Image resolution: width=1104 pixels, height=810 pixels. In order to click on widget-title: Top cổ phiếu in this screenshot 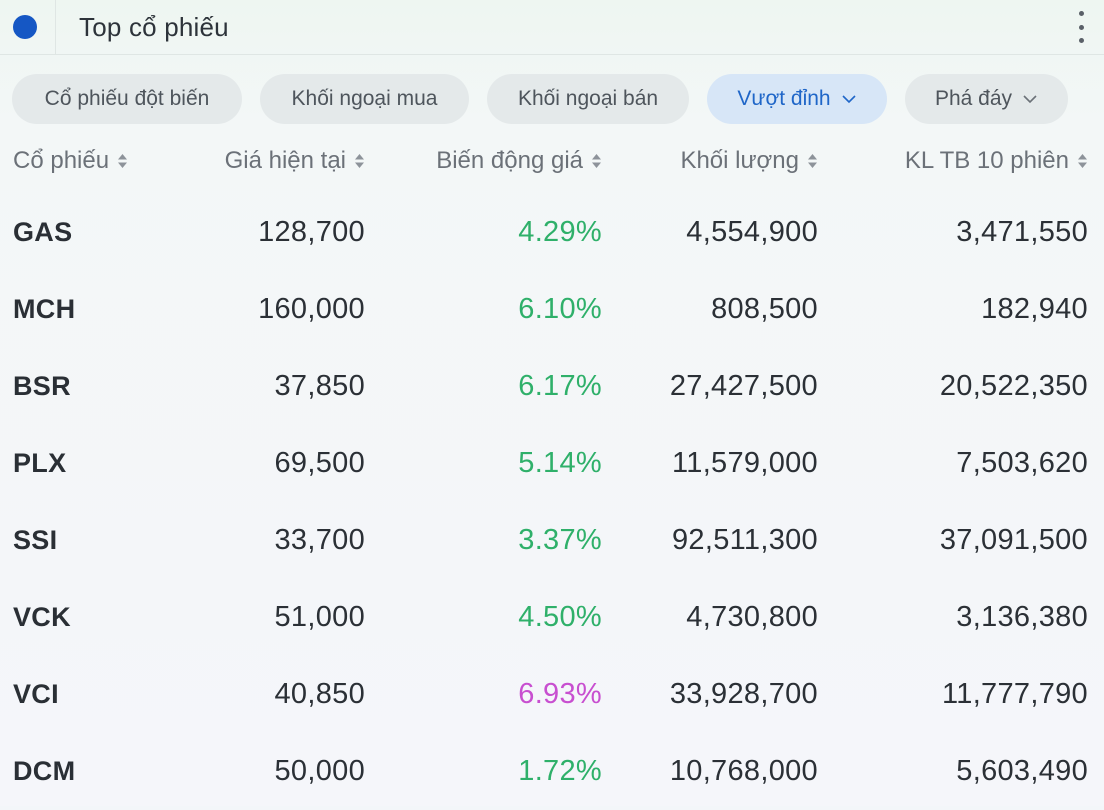, I will do `click(154, 26)`.